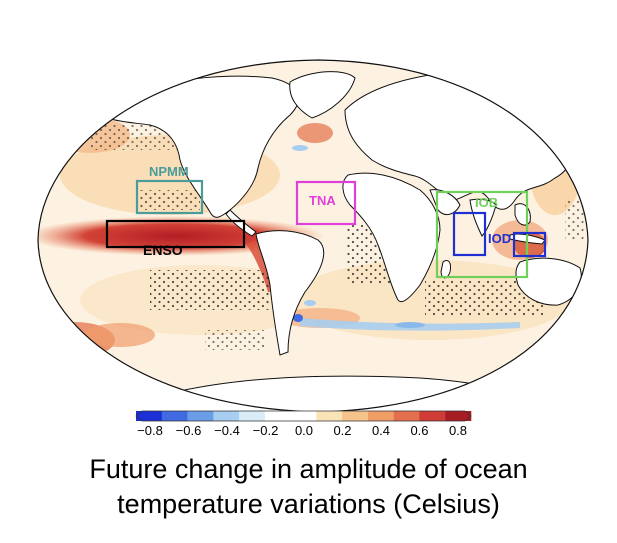 Image resolution: width=617 pixels, height=543 pixels. What do you see at coordinates (266, 430) in the screenshot?
I see `colorbar-tick-label: −0.2` at bounding box center [266, 430].